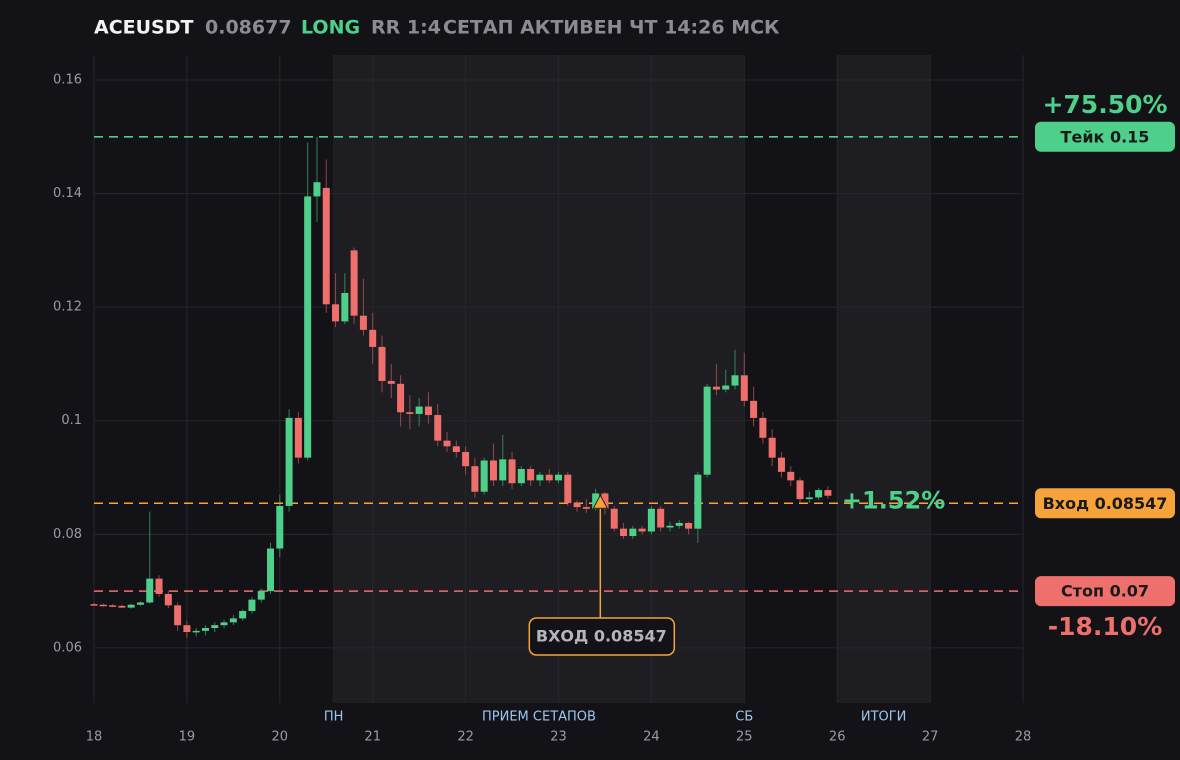 The image size is (1180, 760). Describe the element at coordinates (884, 717) in the screenshot. I see `zone-label: ИТОГИ` at that location.